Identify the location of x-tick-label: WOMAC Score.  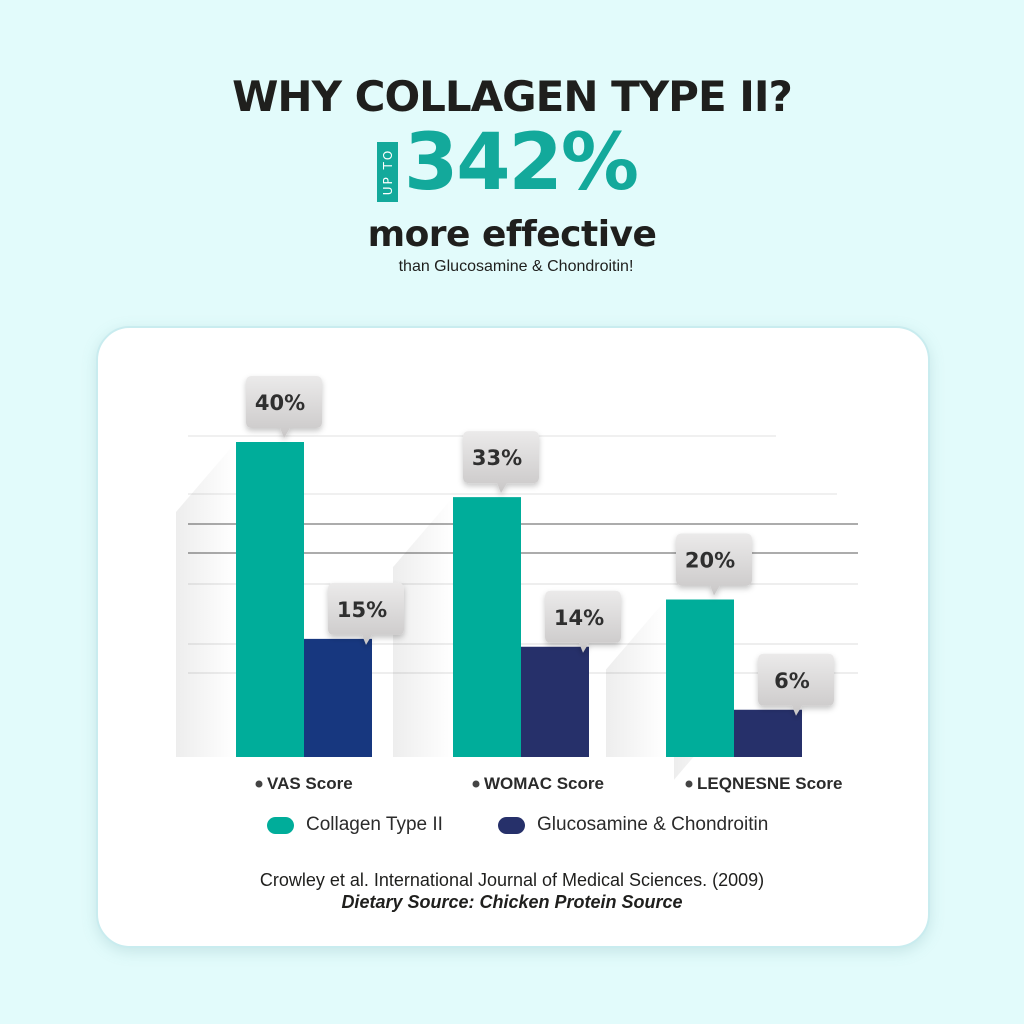
(544, 783).